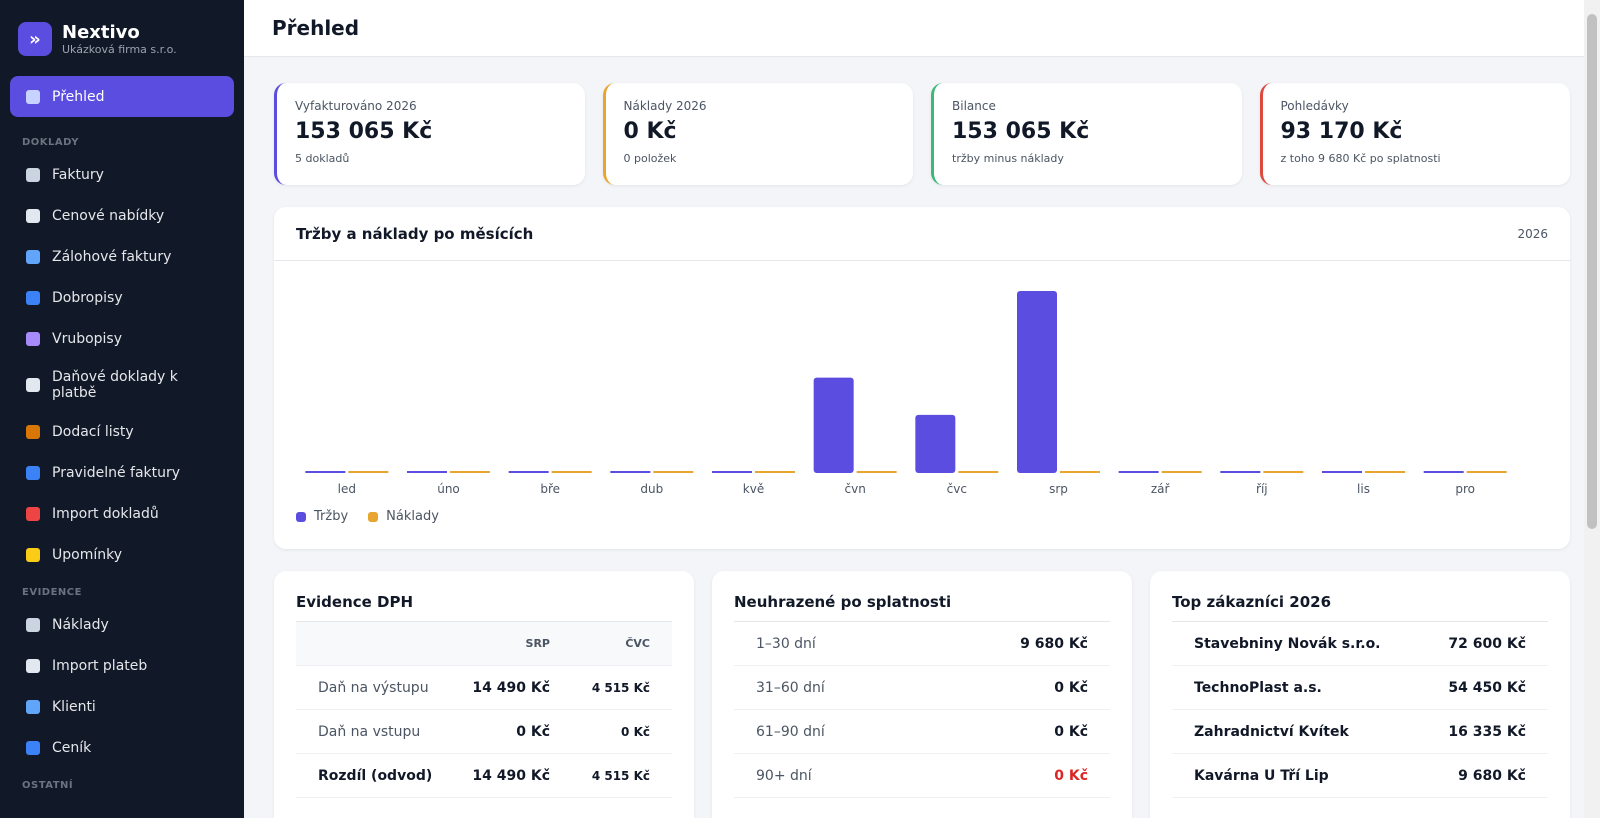 The height and width of the screenshot is (818, 1600). What do you see at coordinates (650, 131) in the screenshot?
I see `kpi-value: 0 Kč` at bounding box center [650, 131].